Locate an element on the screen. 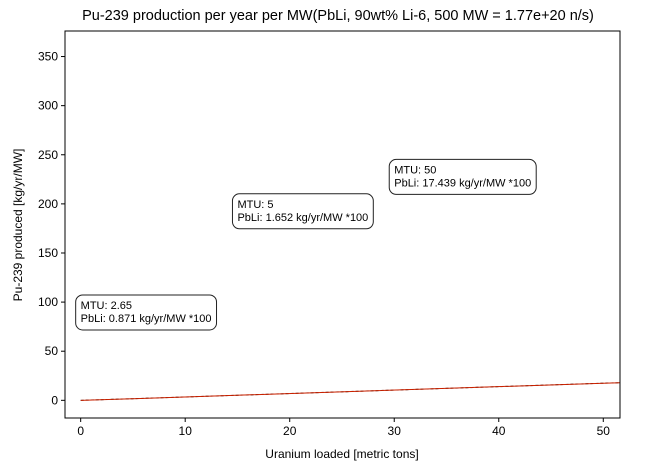 The image size is (646, 469). x-axis-label: Uranium loaded [metric tons] is located at coordinates (341, 454).